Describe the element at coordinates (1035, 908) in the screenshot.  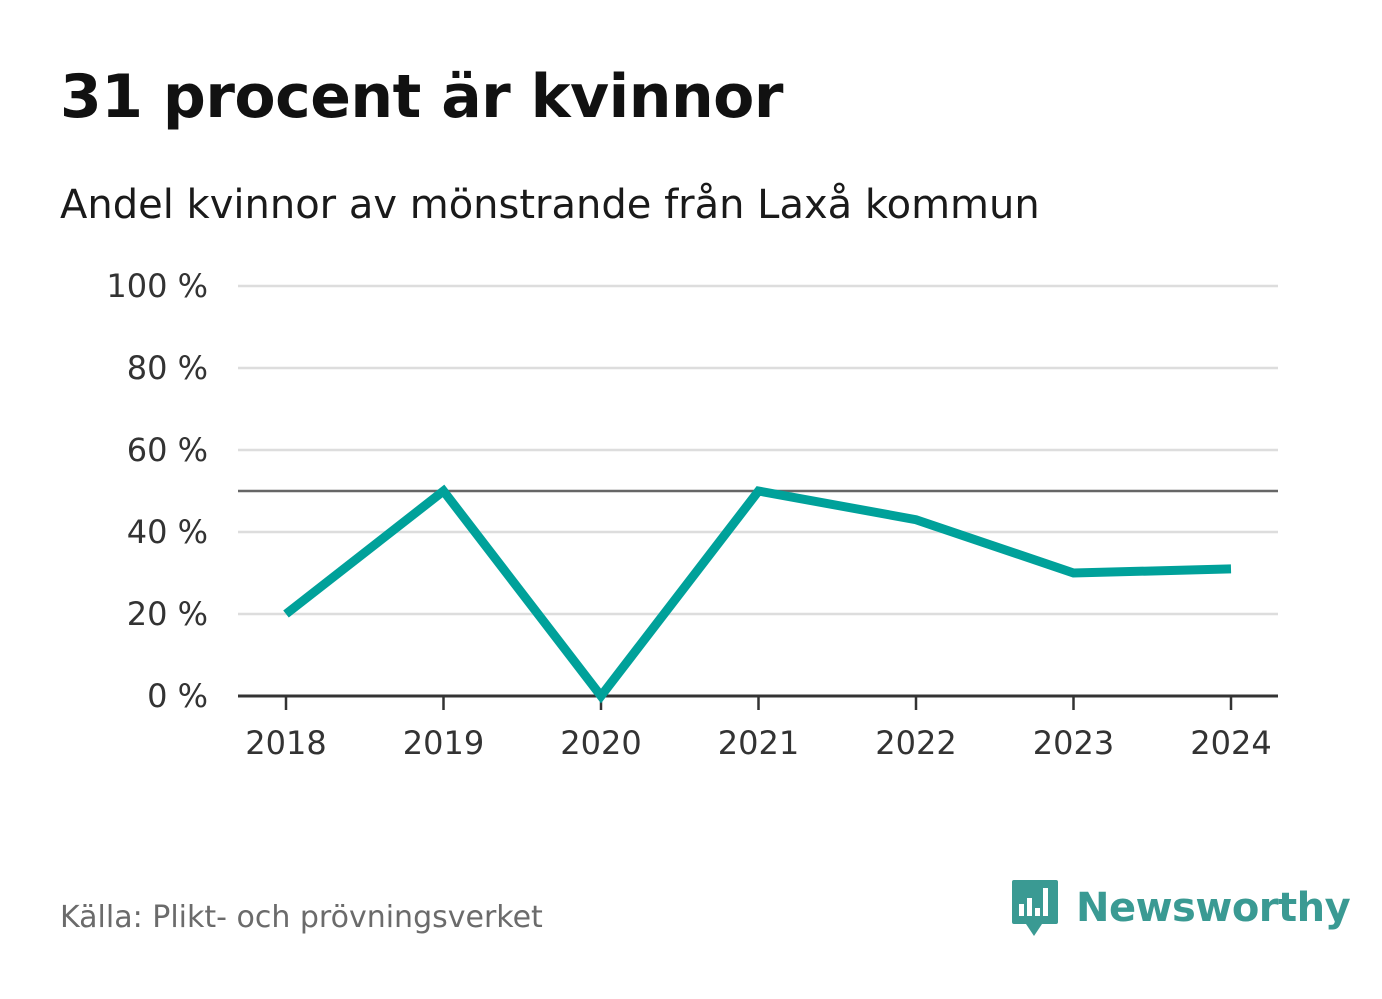
I see `newsworthy-logo-icon` at that location.